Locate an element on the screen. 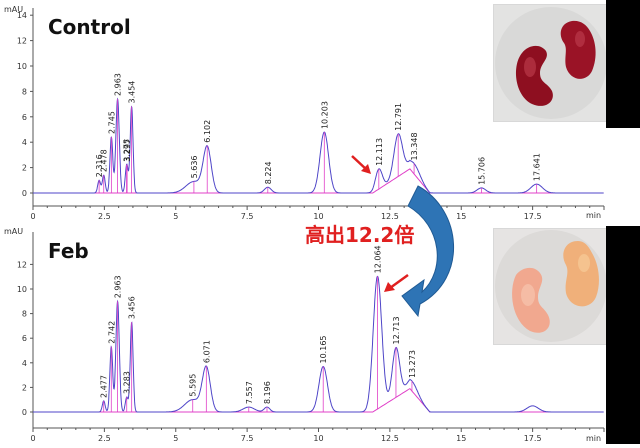 This screenshot has height=448, width=640. peak-label: 12.064 is located at coordinates (377, 259).